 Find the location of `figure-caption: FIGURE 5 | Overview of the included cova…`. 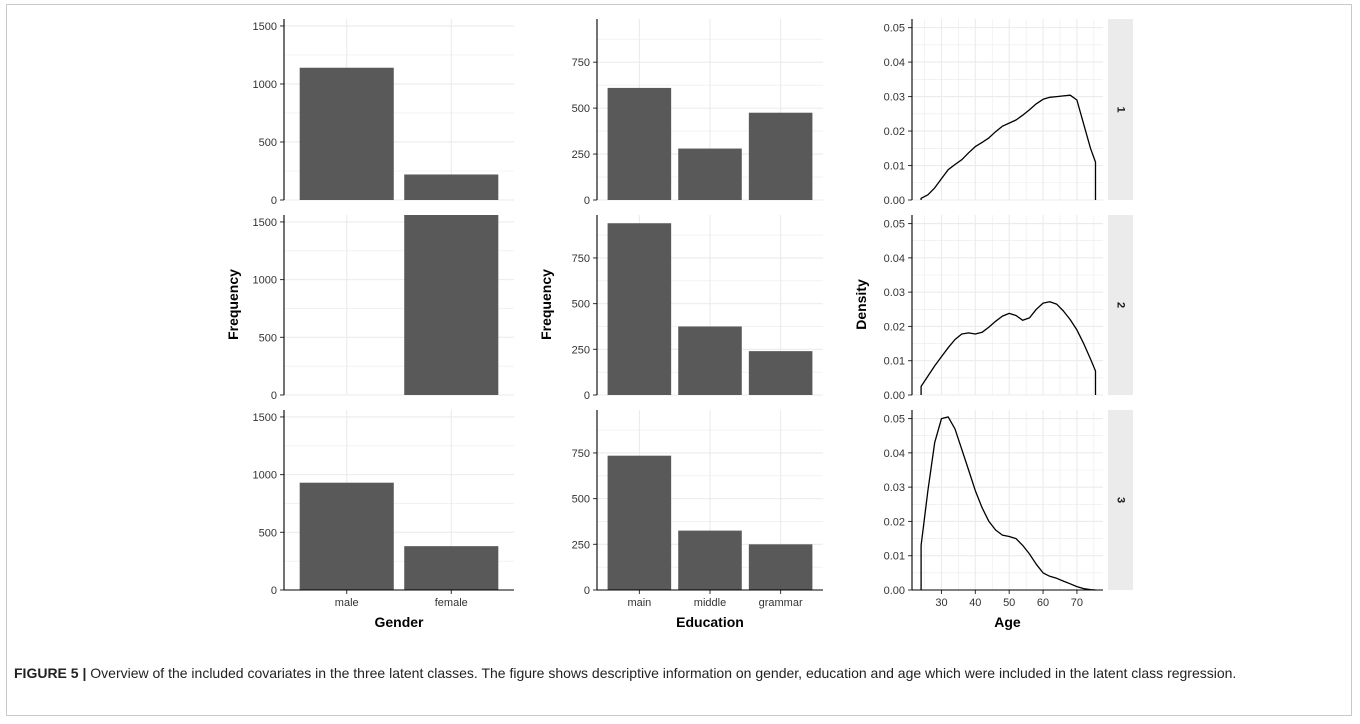

figure-caption: FIGURE 5 | Overview of the included cova… is located at coordinates (679, 673).